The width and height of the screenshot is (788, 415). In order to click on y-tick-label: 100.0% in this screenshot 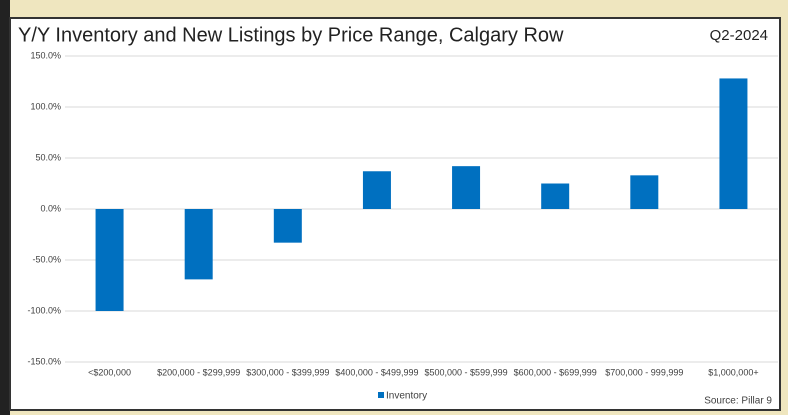, I will do `click(45, 106)`.